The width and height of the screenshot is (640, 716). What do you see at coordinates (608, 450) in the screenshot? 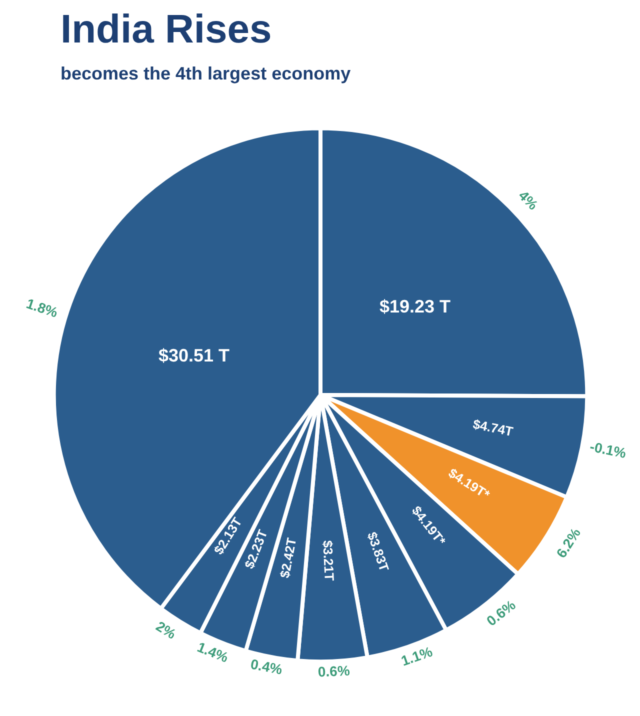
I see `text: -0.1%` at bounding box center [608, 450].